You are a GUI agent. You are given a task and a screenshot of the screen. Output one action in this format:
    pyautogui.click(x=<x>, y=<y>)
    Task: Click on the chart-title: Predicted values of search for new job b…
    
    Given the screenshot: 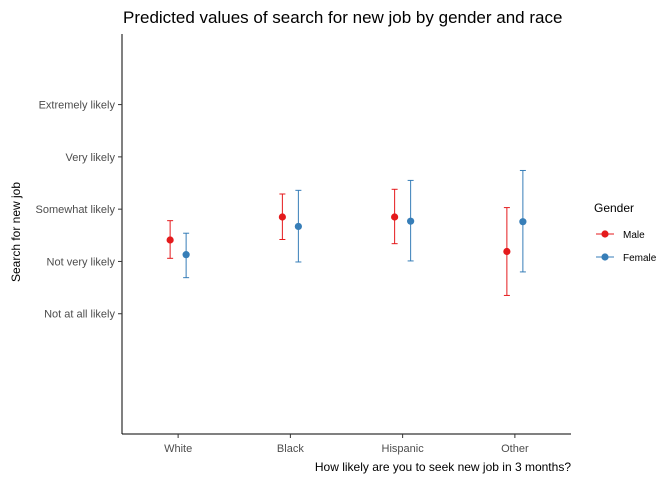 What is the action you would take?
    pyautogui.click(x=342, y=17)
    